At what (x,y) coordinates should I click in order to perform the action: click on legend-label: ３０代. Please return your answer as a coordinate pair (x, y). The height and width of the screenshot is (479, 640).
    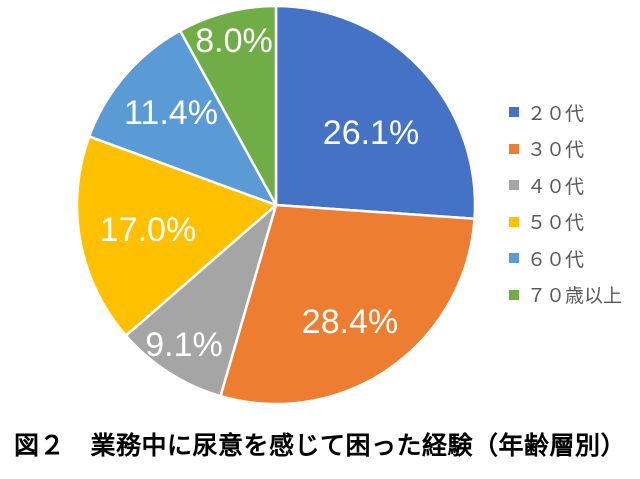
    Looking at the image, I should click on (556, 151).